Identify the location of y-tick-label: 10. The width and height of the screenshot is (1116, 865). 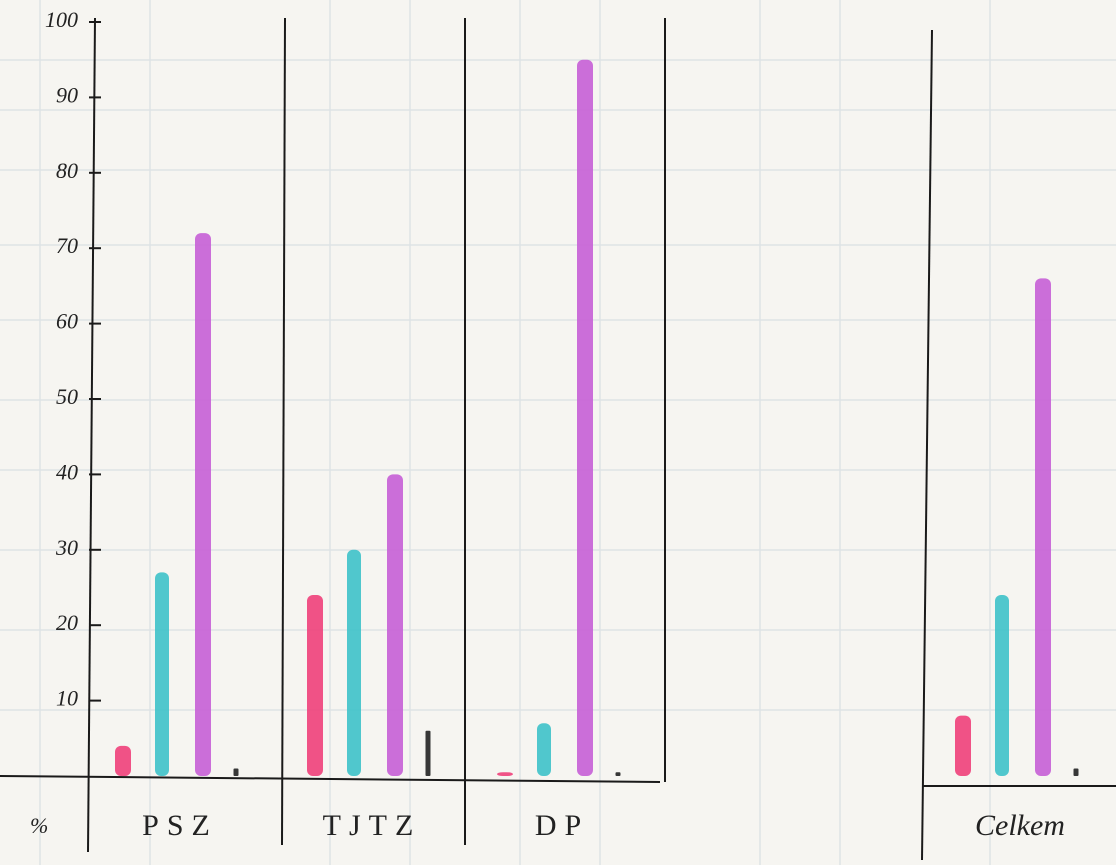
(67, 698).